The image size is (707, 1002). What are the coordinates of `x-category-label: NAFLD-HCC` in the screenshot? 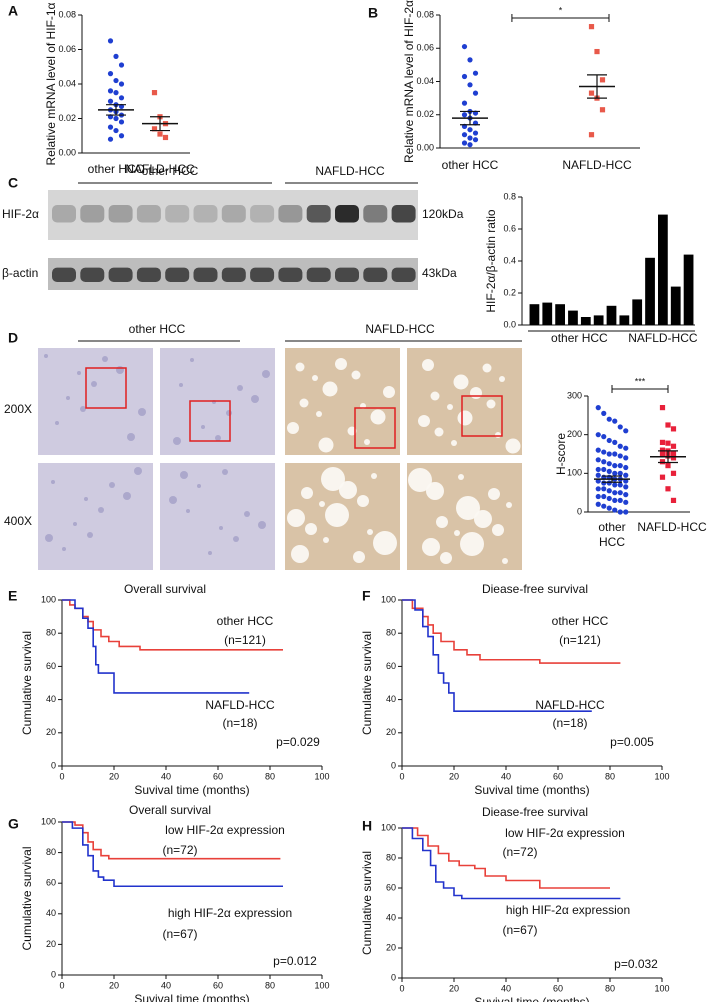 It's located at (672, 527).